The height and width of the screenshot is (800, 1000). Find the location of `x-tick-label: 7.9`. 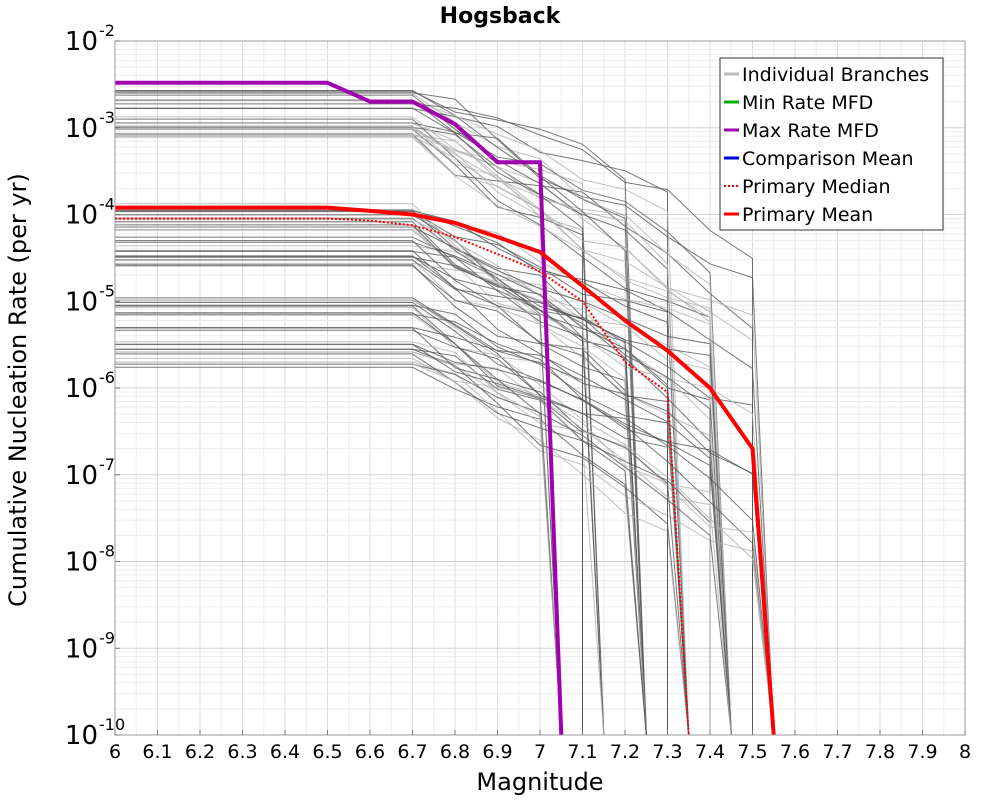

x-tick-label: 7.9 is located at coordinates (922, 752).